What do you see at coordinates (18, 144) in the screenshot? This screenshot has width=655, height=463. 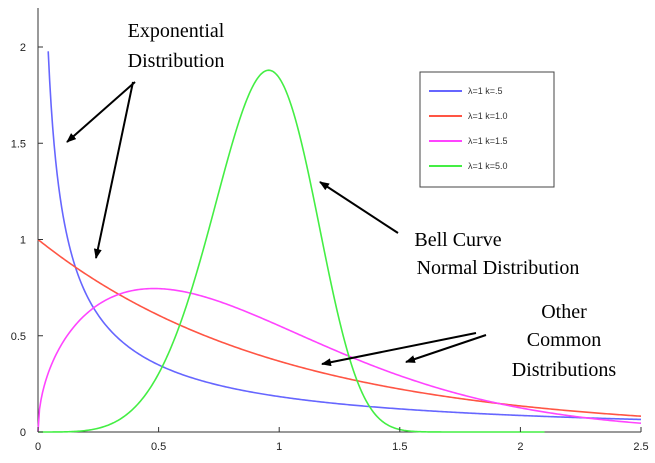 I see `y-tick-label: 1.5` at bounding box center [18, 144].